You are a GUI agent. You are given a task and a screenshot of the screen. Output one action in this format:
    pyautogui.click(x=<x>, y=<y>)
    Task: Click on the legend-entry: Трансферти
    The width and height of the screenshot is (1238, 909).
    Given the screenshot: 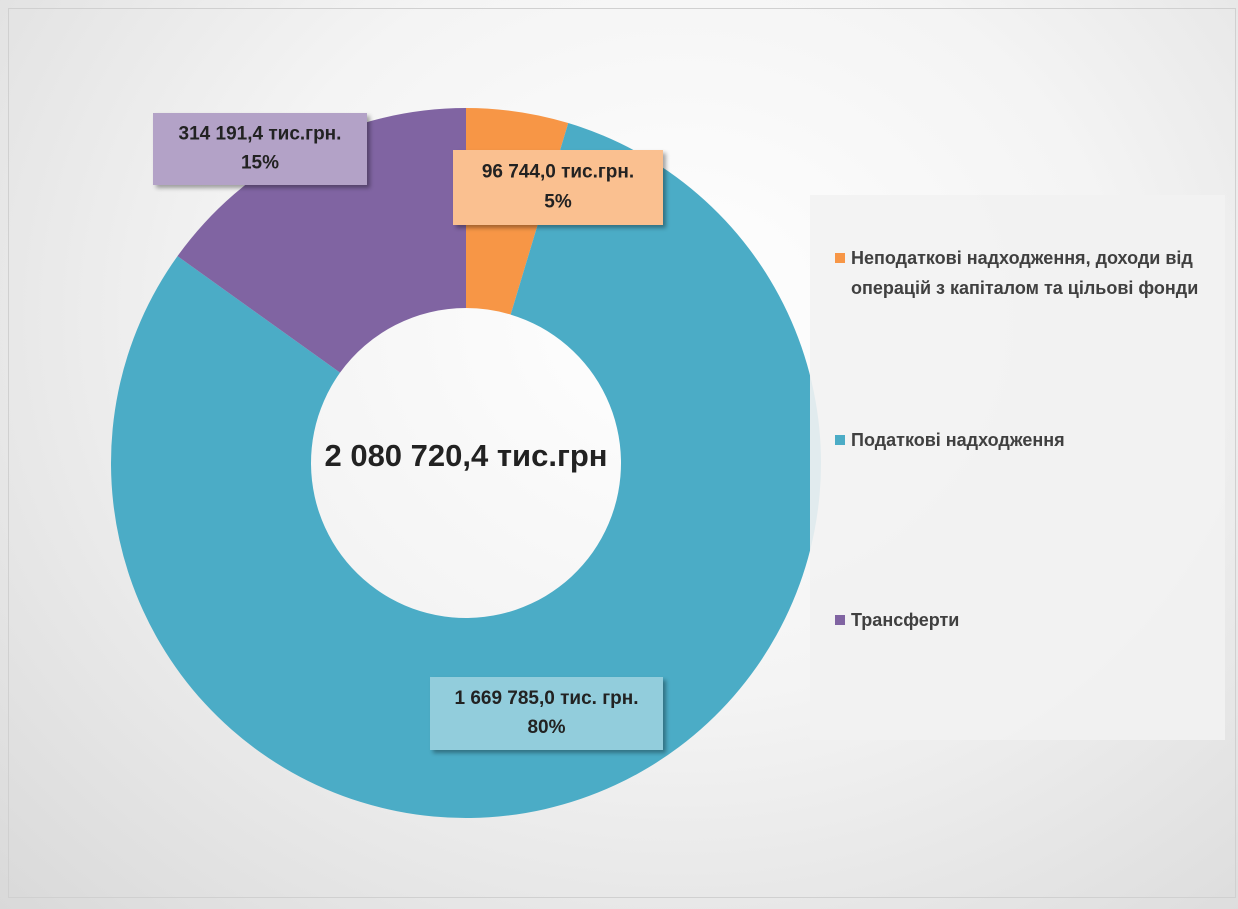 What is the action you would take?
    pyautogui.click(x=1020, y=620)
    